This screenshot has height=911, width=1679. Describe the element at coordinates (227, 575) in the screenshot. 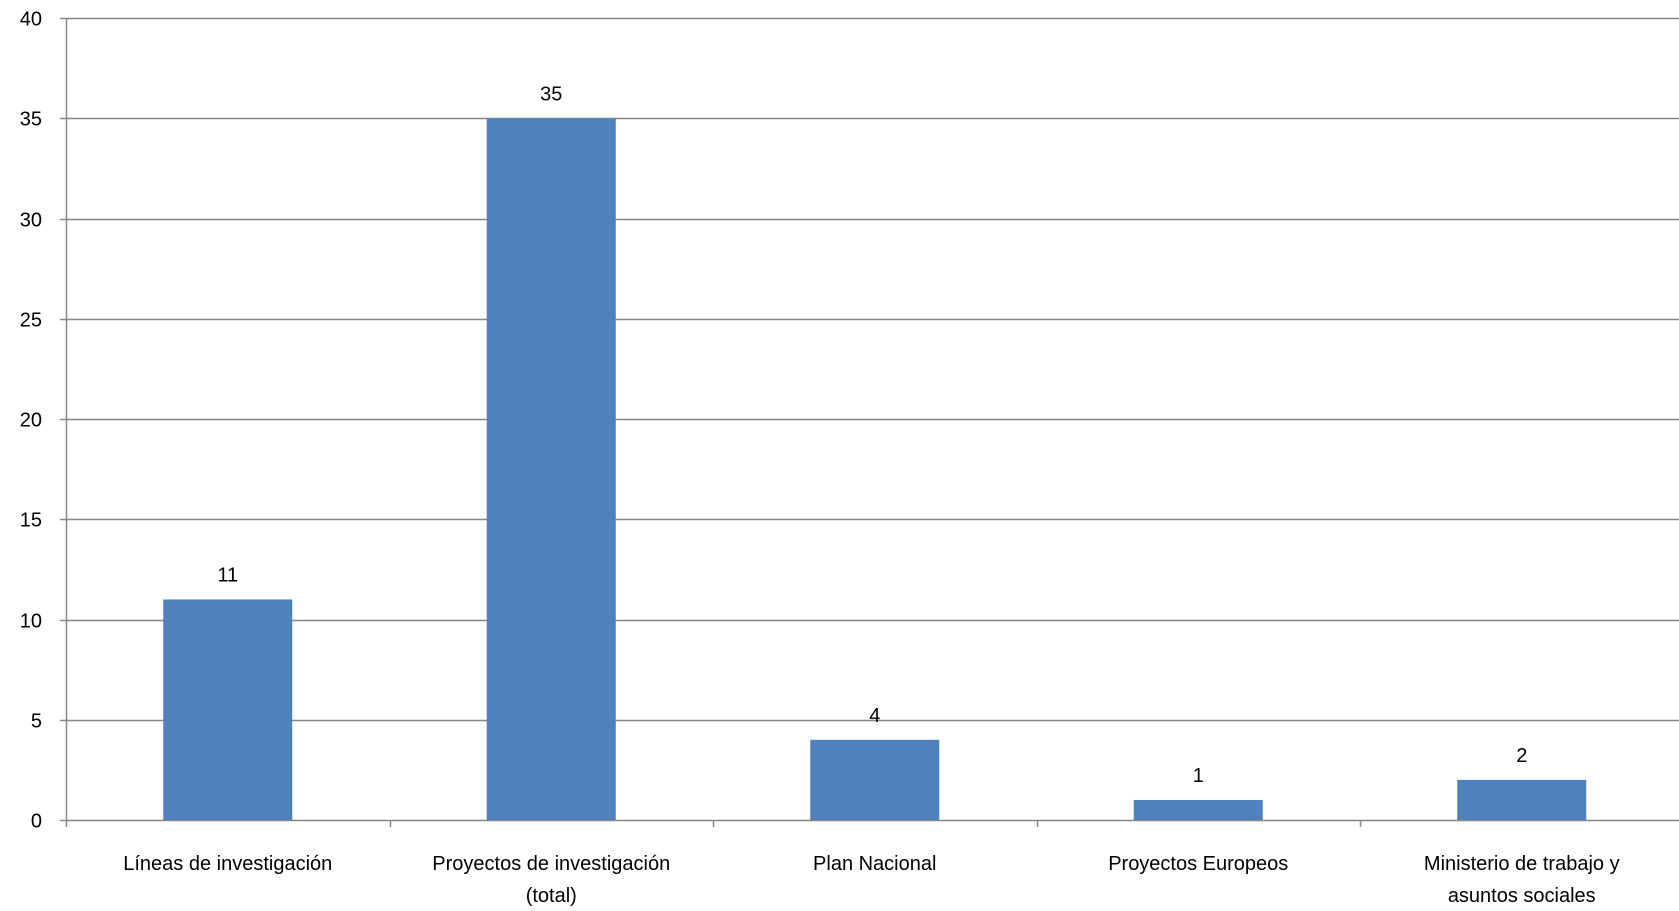

I see `data-label: 11` at that location.